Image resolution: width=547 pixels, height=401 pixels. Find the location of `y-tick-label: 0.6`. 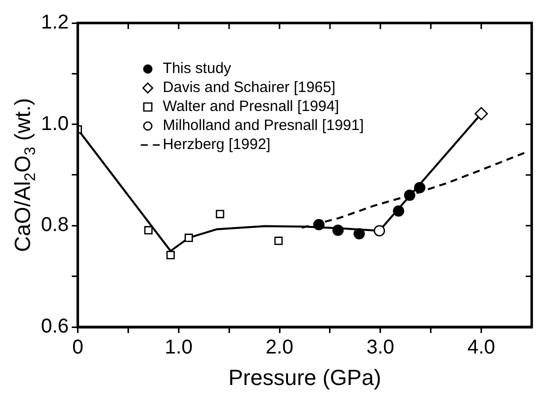

y-tick-label: 0.6 is located at coordinates (54, 327).